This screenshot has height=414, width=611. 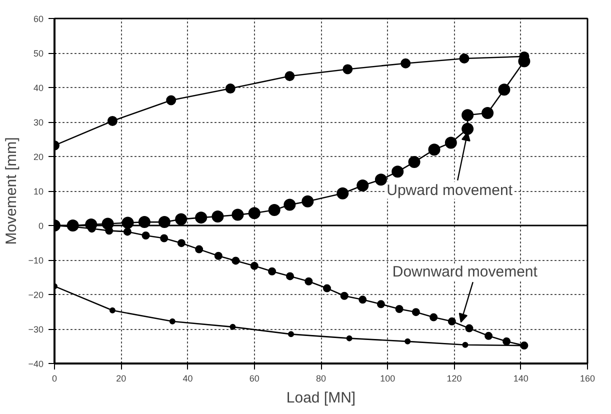 What do you see at coordinates (38, 19) in the screenshot?
I see `y-tick-label: 60` at bounding box center [38, 19].